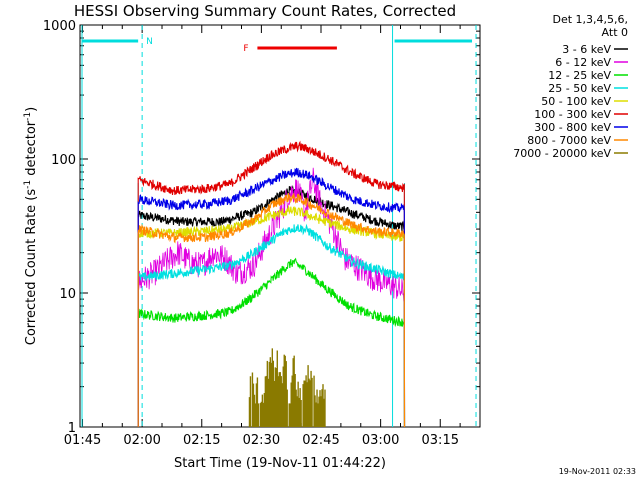 This screenshot has width=640, height=480. I want to click on series-line, so click(271, 342).